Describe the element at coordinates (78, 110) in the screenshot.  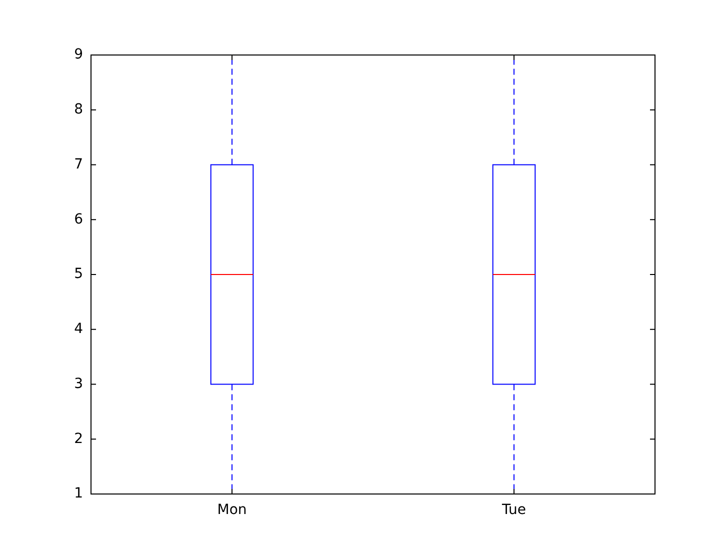
I see `y-tick-label: 8` at that location.